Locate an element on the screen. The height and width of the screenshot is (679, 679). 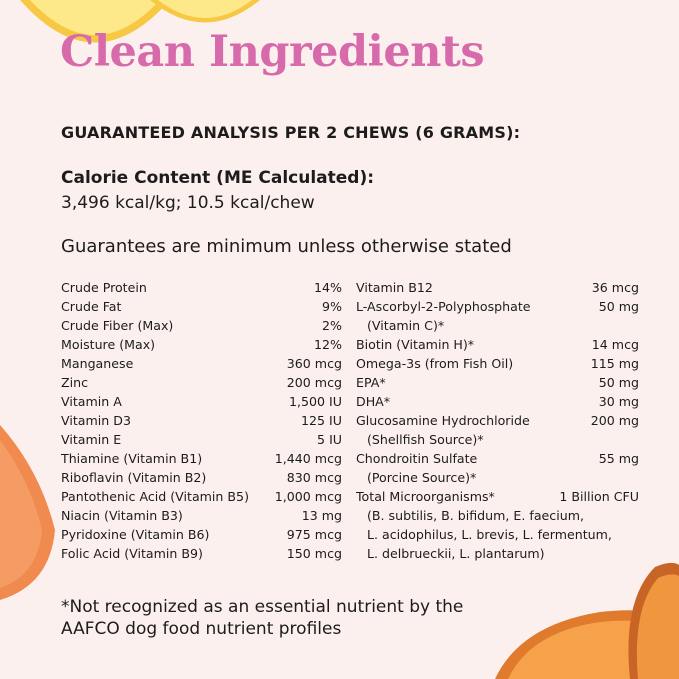
sweet-potato-image is located at coordinates (587, 620).